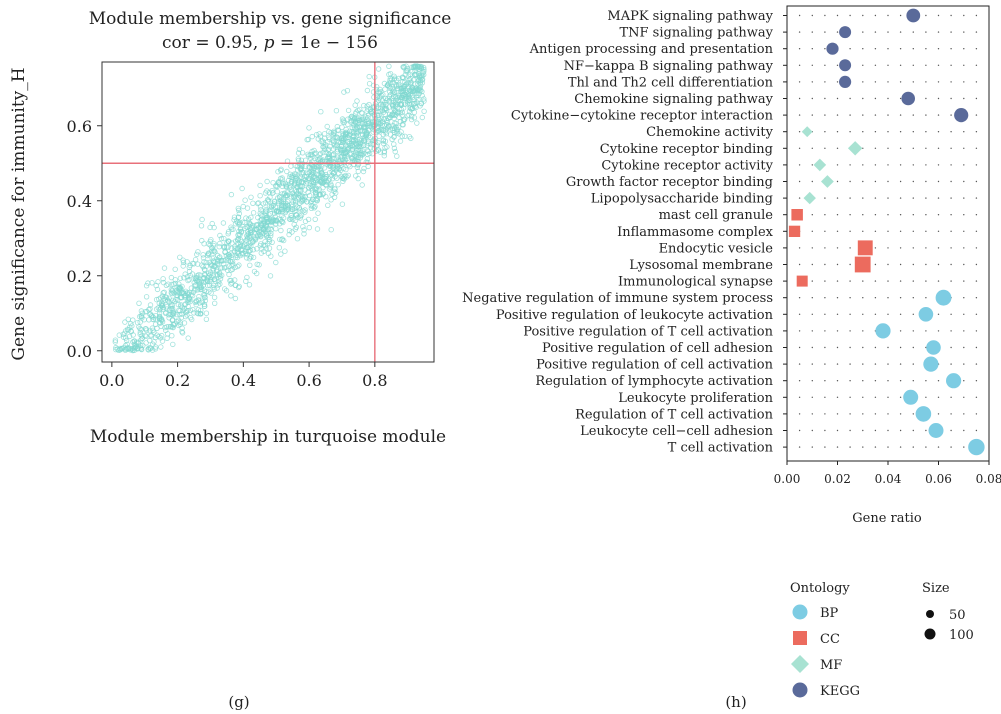  I want to click on term-mark-bp, so click(954, 381).